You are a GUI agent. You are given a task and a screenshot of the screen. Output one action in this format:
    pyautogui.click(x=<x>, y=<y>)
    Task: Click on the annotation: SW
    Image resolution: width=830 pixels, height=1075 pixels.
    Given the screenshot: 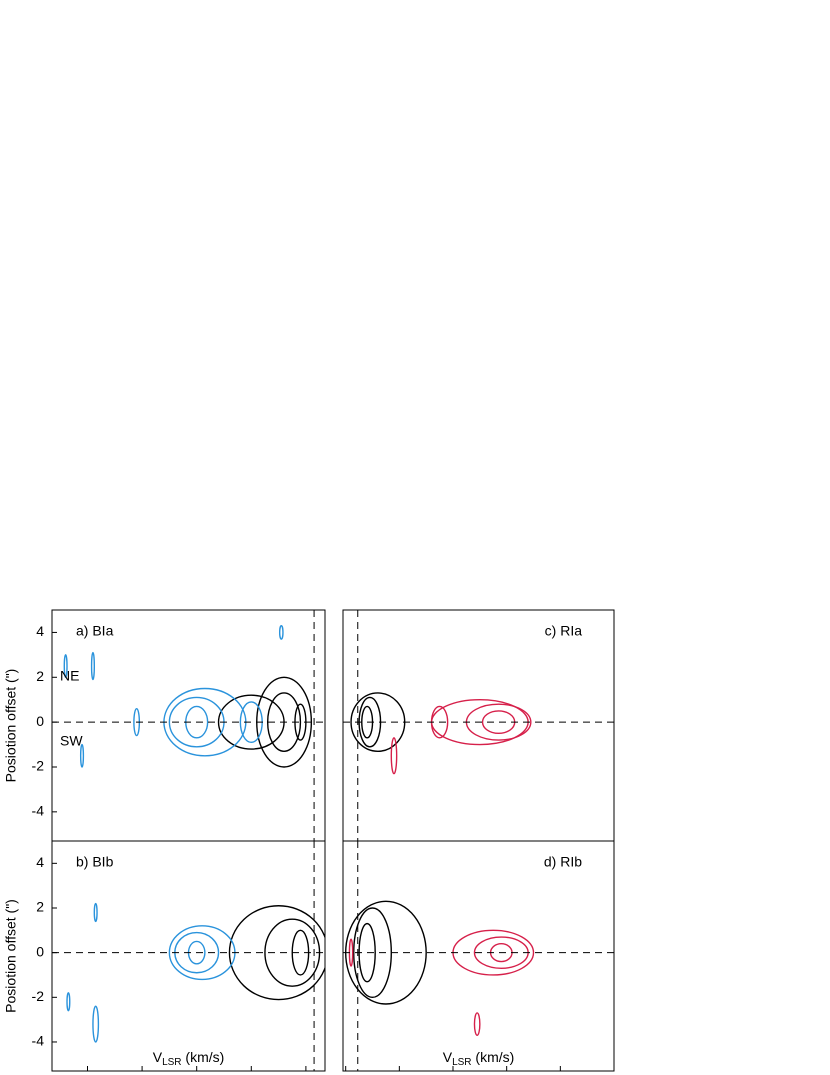 What is the action you would take?
    pyautogui.click(x=71, y=741)
    